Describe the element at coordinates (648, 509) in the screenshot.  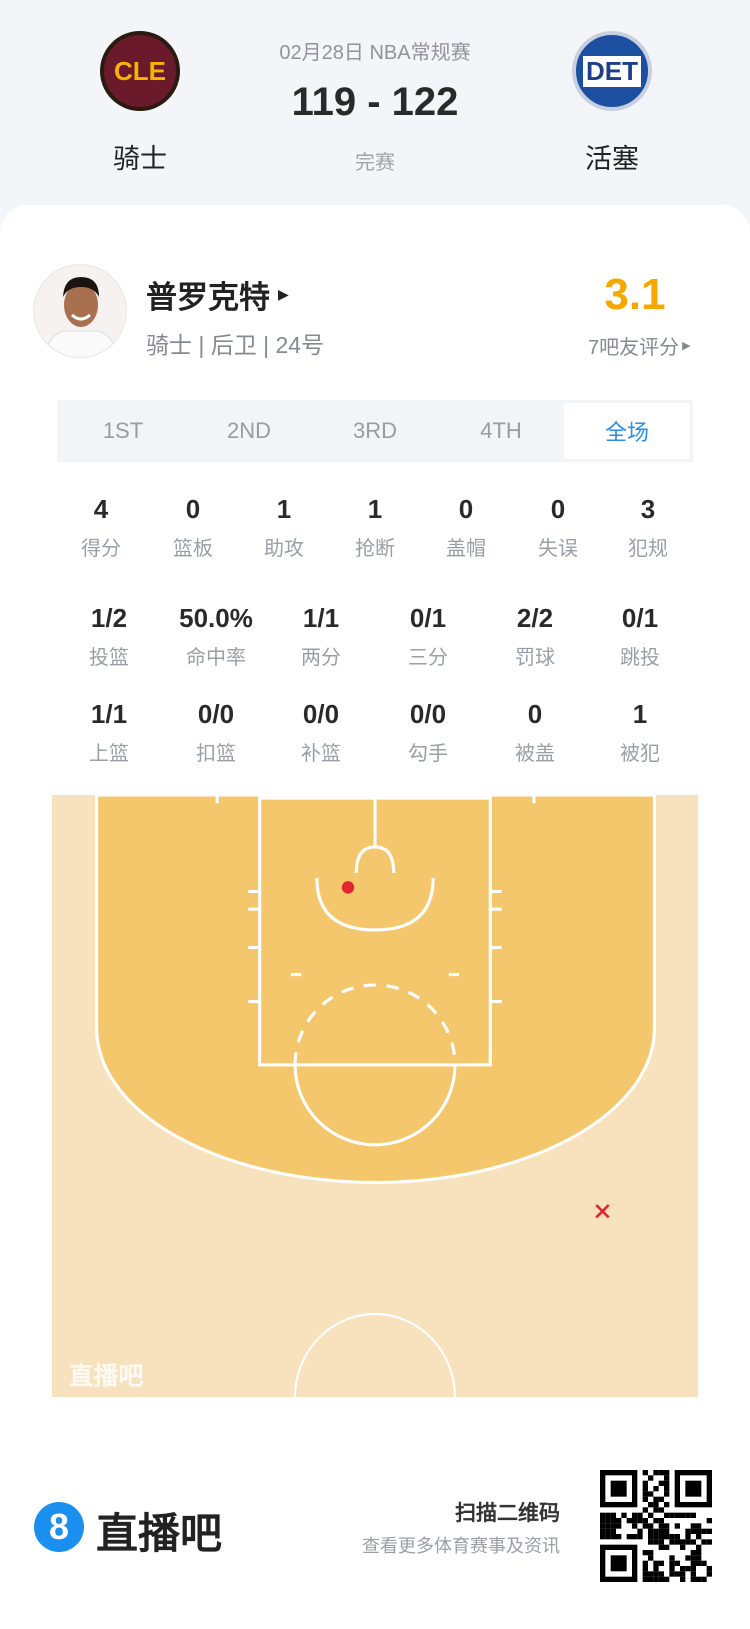
I see `stat-value: 3` at that location.